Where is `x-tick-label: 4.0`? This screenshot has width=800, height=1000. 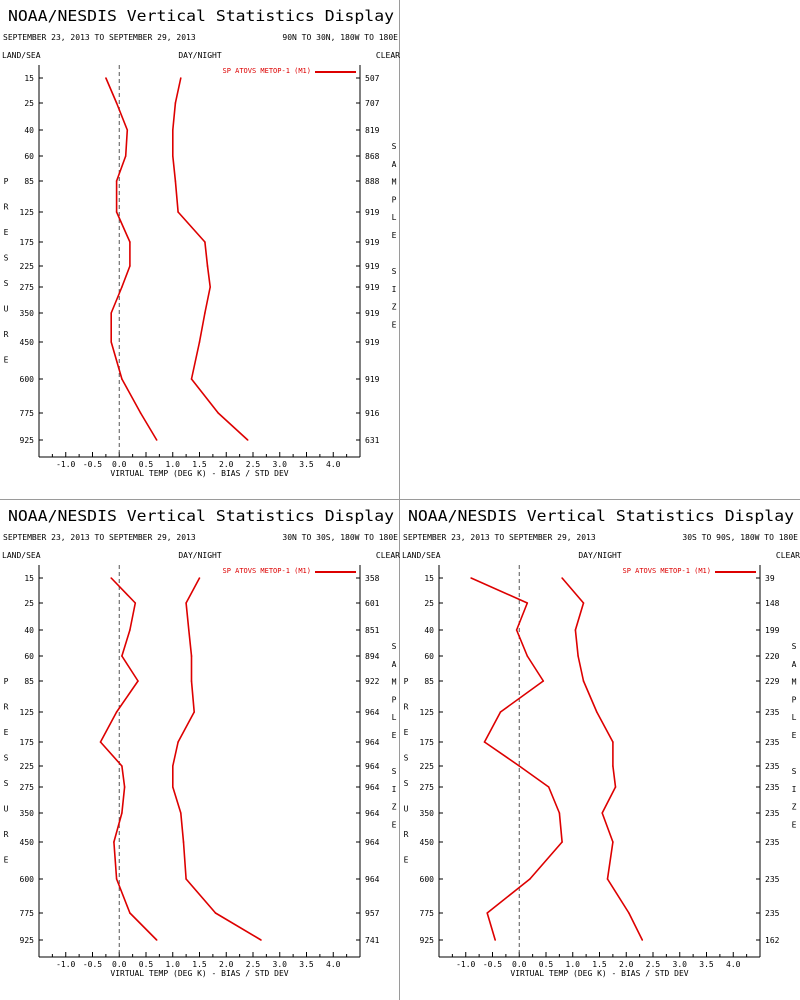 x-tick-label: 4.0 is located at coordinates (333, 964).